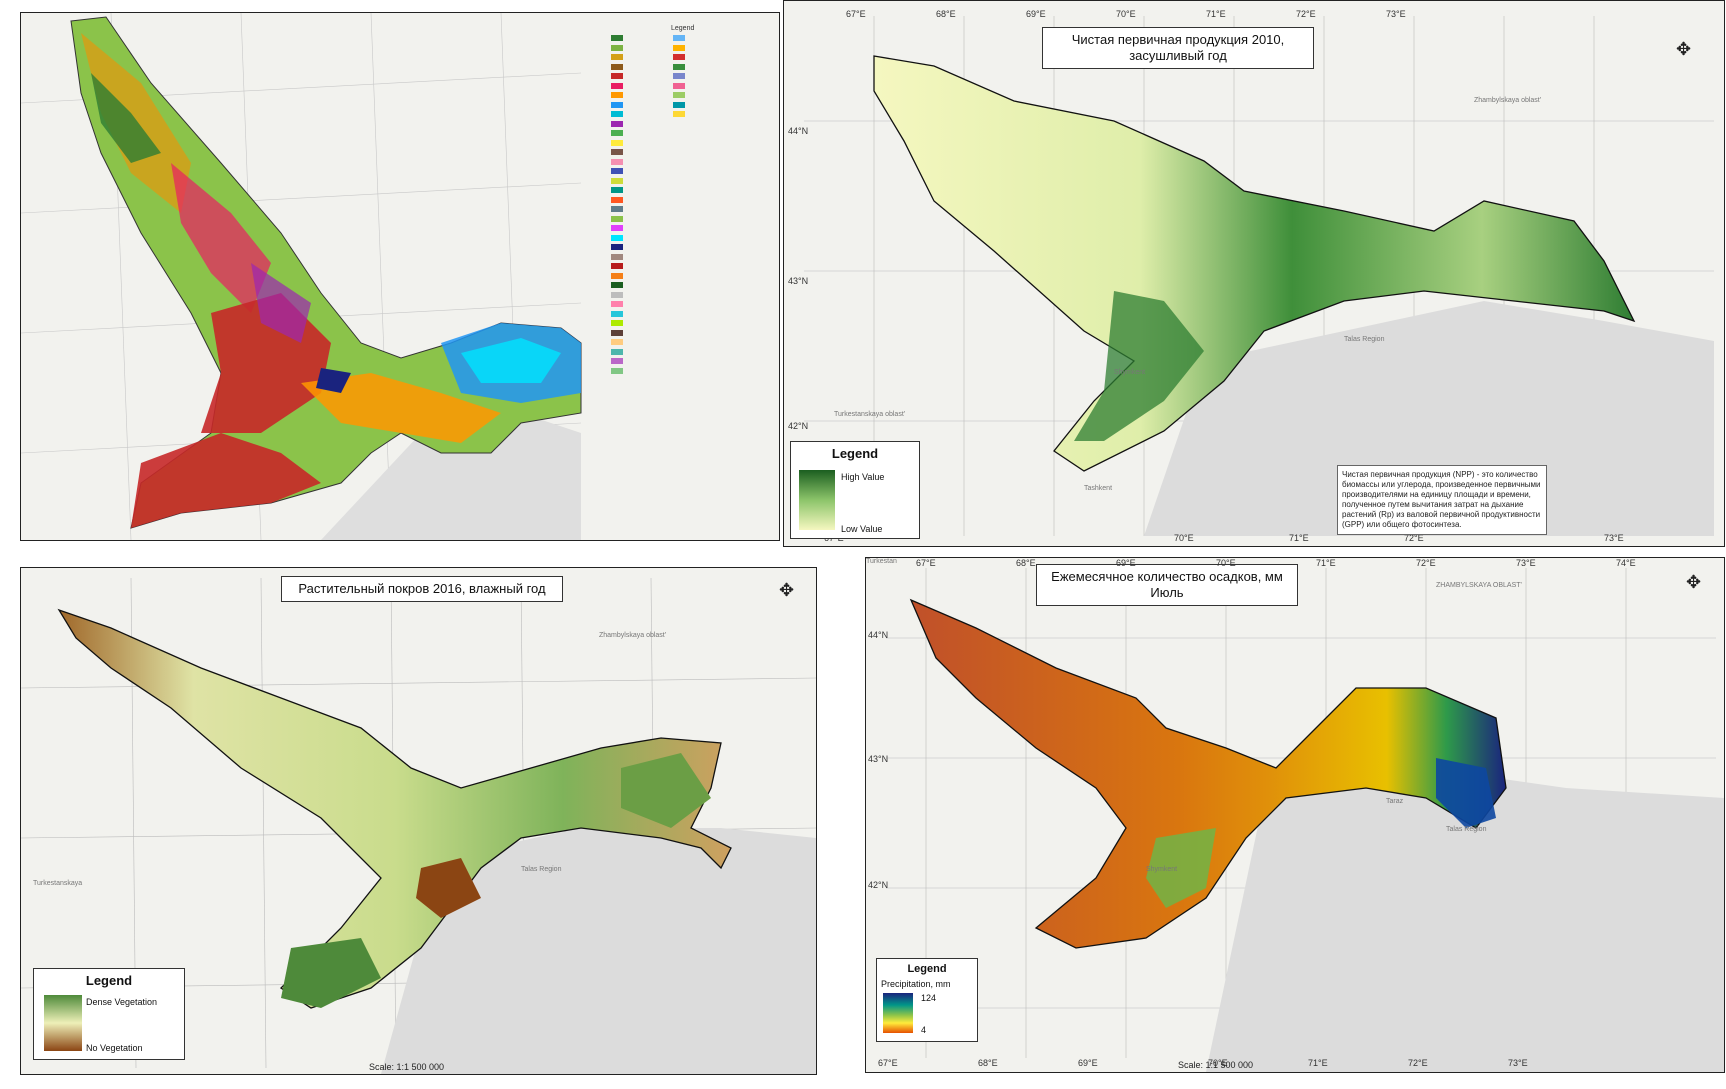 This screenshot has height=1089, width=1726. I want to click on veg-legend-bottom: No Vegetation, so click(114, 1048).